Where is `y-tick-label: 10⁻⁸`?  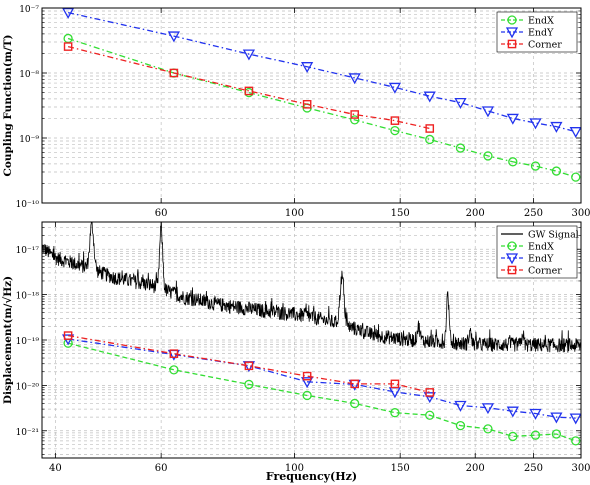 y-tick-label: 10⁻⁸ is located at coordinates (29, 75).